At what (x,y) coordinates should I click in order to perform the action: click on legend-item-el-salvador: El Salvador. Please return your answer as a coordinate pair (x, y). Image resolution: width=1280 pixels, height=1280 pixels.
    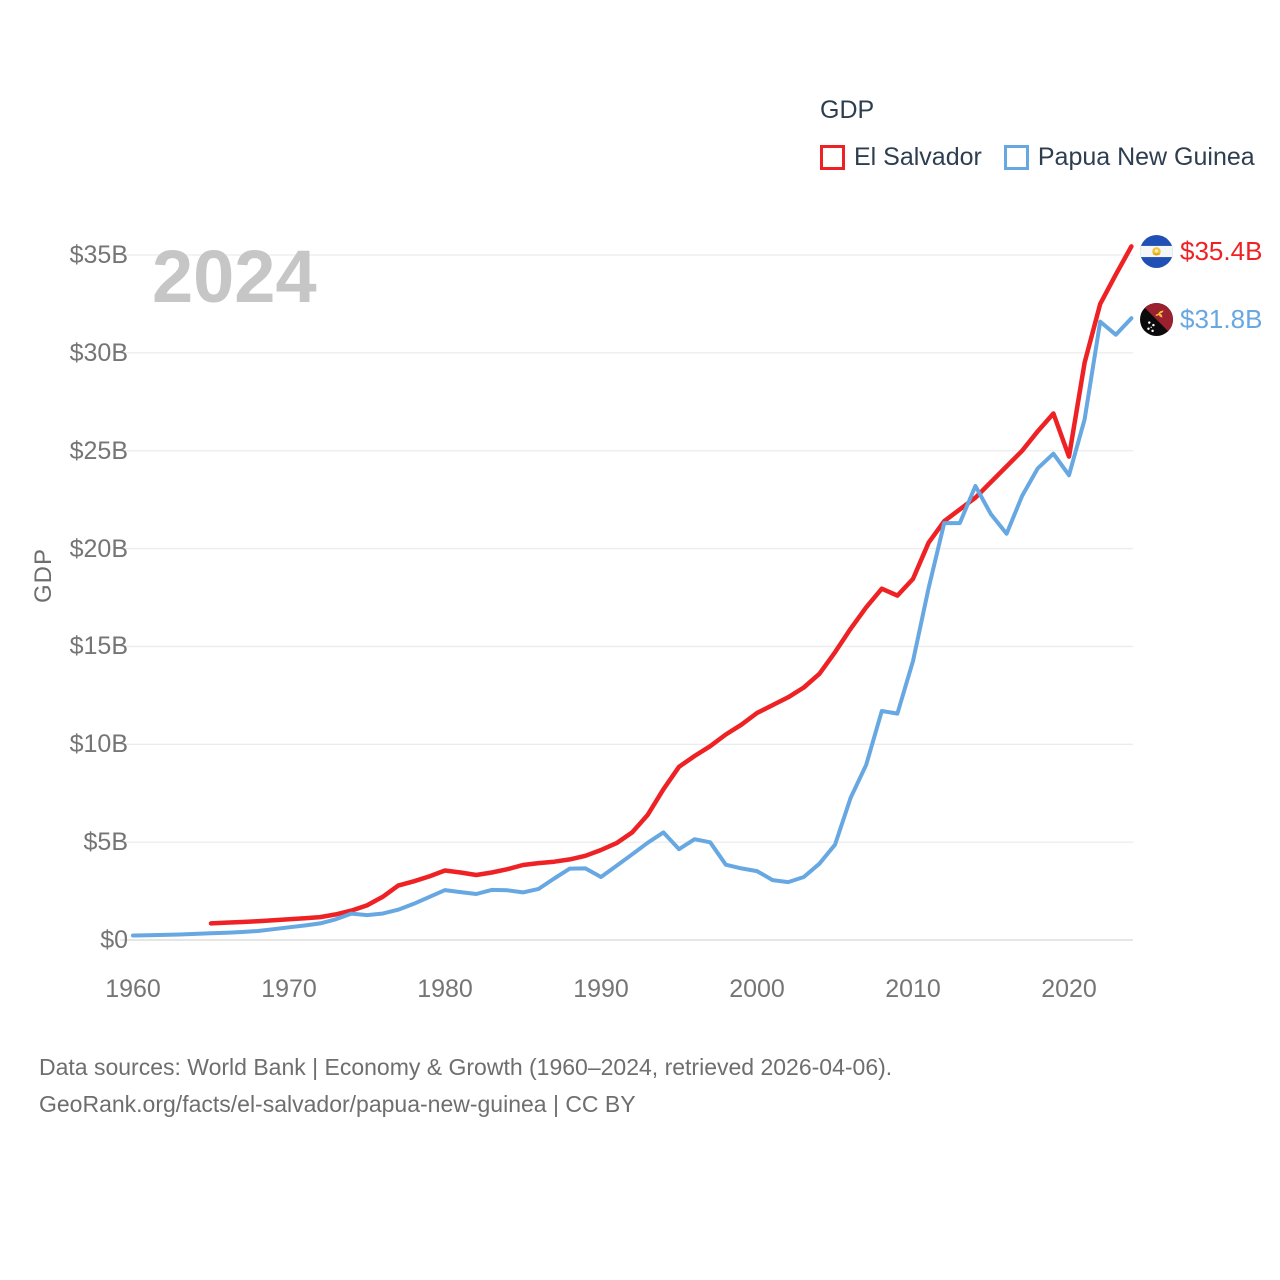
    Looking at the image, I should click on (901, 157).